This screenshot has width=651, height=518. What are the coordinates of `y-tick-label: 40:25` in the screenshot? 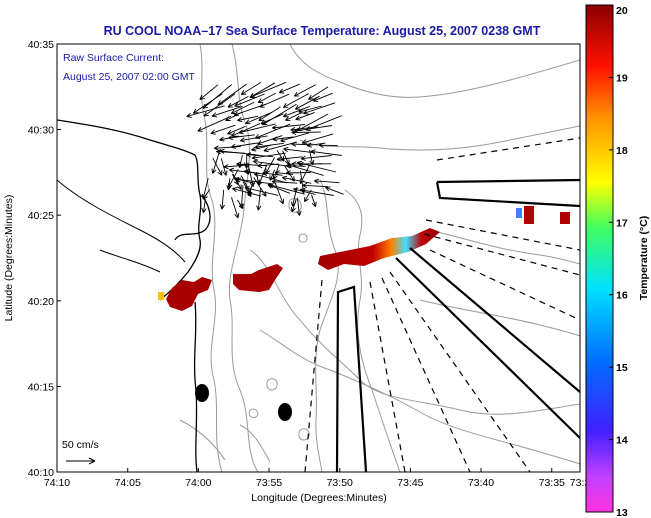 It's located at (41, 216).